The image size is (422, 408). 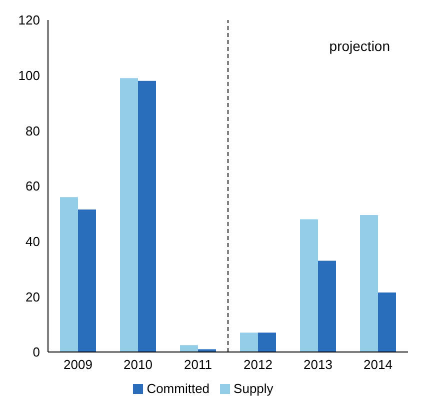 What do you see at coordinates (254, 388) in the screenshot?
I see `legend-label: Supply` at bounding box center [254, 388].